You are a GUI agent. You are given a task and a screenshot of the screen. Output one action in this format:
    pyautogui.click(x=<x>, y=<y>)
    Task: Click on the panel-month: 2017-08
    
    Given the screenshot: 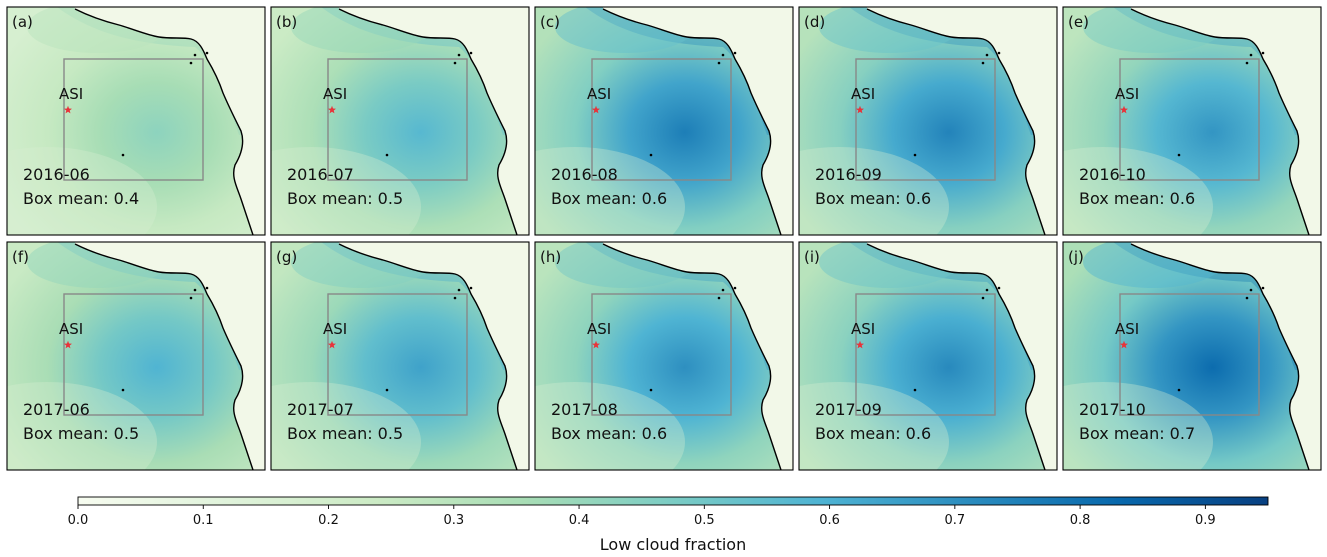 What is the action you would take?
    pyautogui.click(x=584, y=409)
    